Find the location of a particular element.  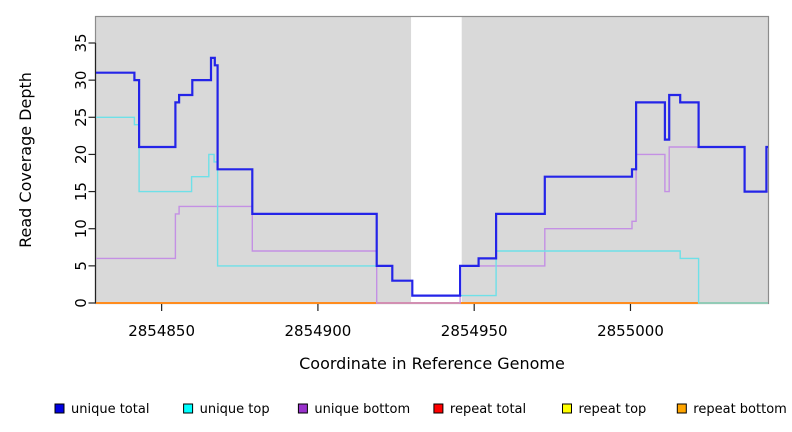

x-tick-label: 2854950 is located at coordinates (474, 331).